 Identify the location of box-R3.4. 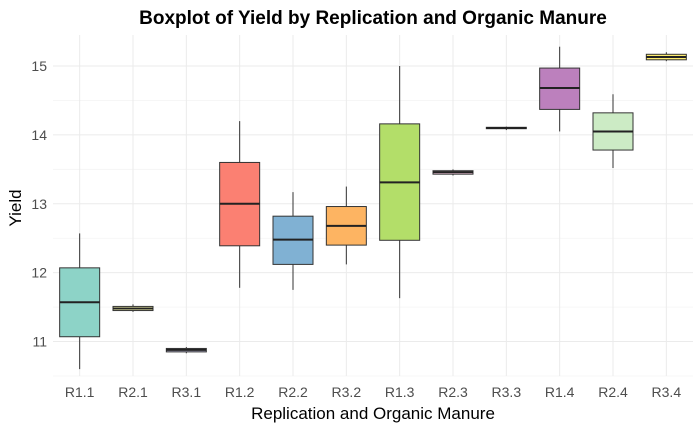
(666, 57).